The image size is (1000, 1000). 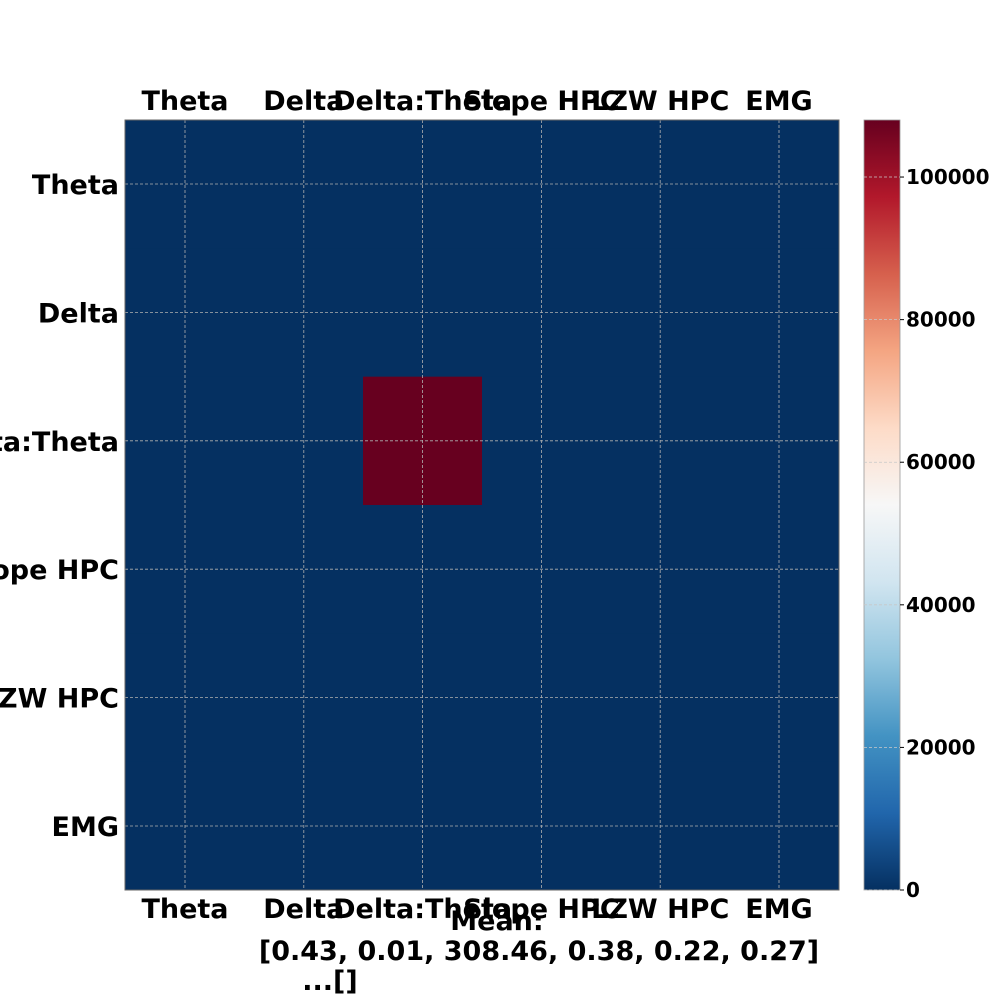 What do you see at coordinates (59, 699) in the screenshot?
I see `row-label: LZW HPC` at bounding box center [59, 699].